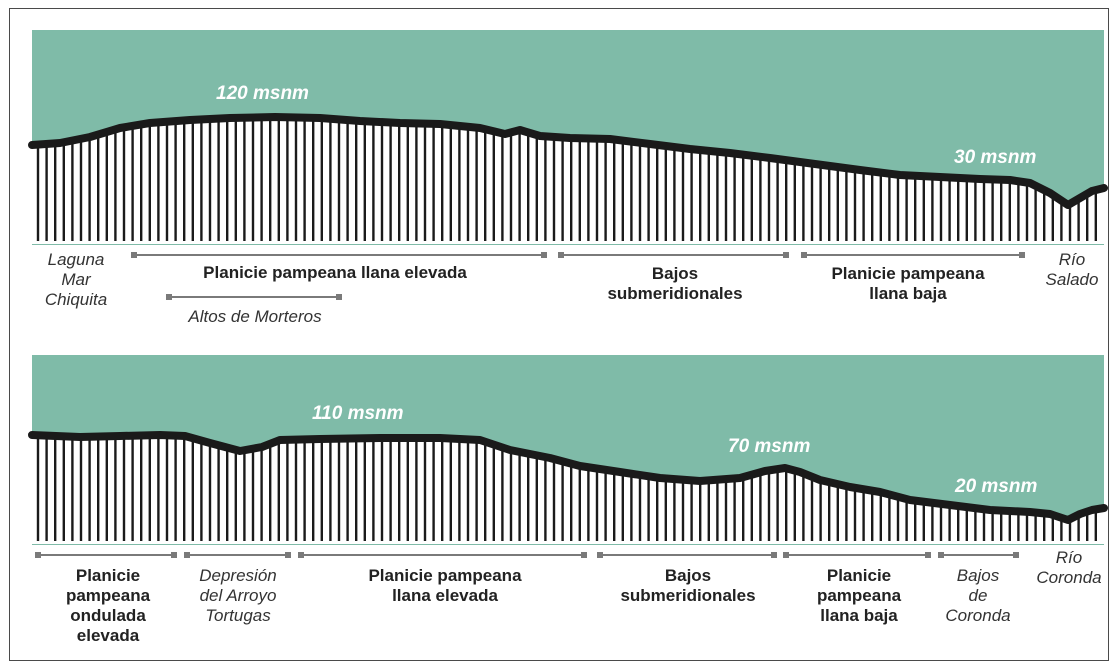 The height and width of the screenshot is (664, 1117). Describe the element at coordinates (255, 317) in the screenshot. I see `label-altos-de-morteros: Altos de Morteros` at that location.